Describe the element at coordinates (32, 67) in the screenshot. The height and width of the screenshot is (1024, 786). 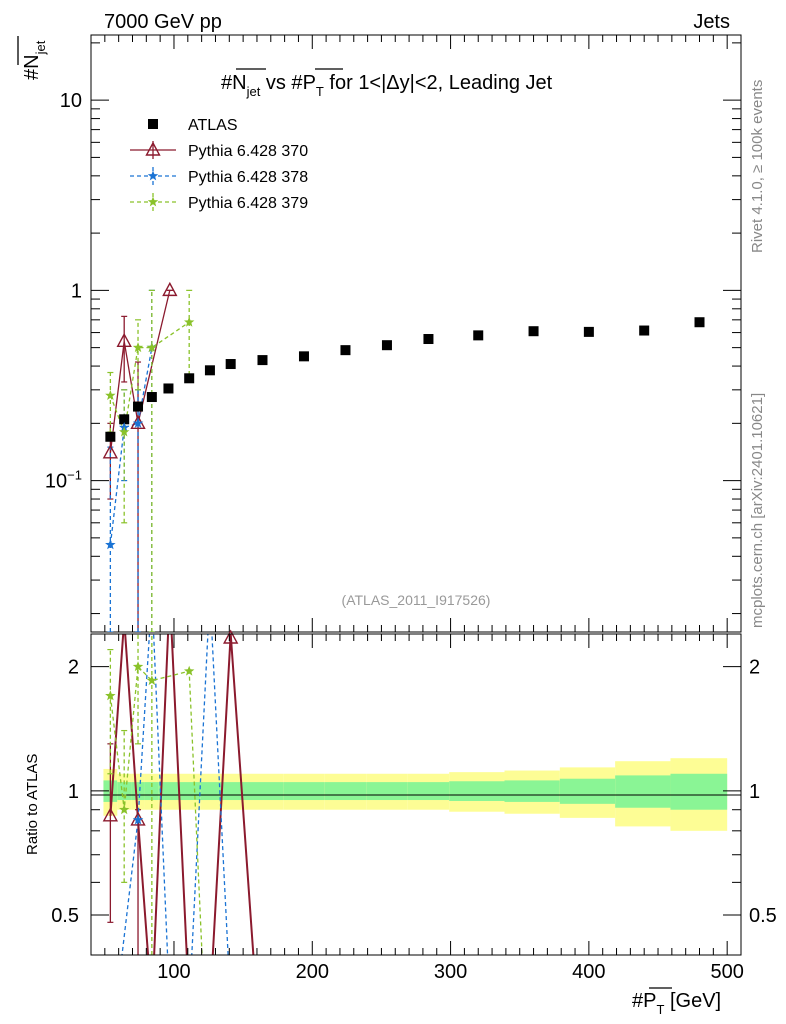
I see `y-axis-label-main: #N` at that location.